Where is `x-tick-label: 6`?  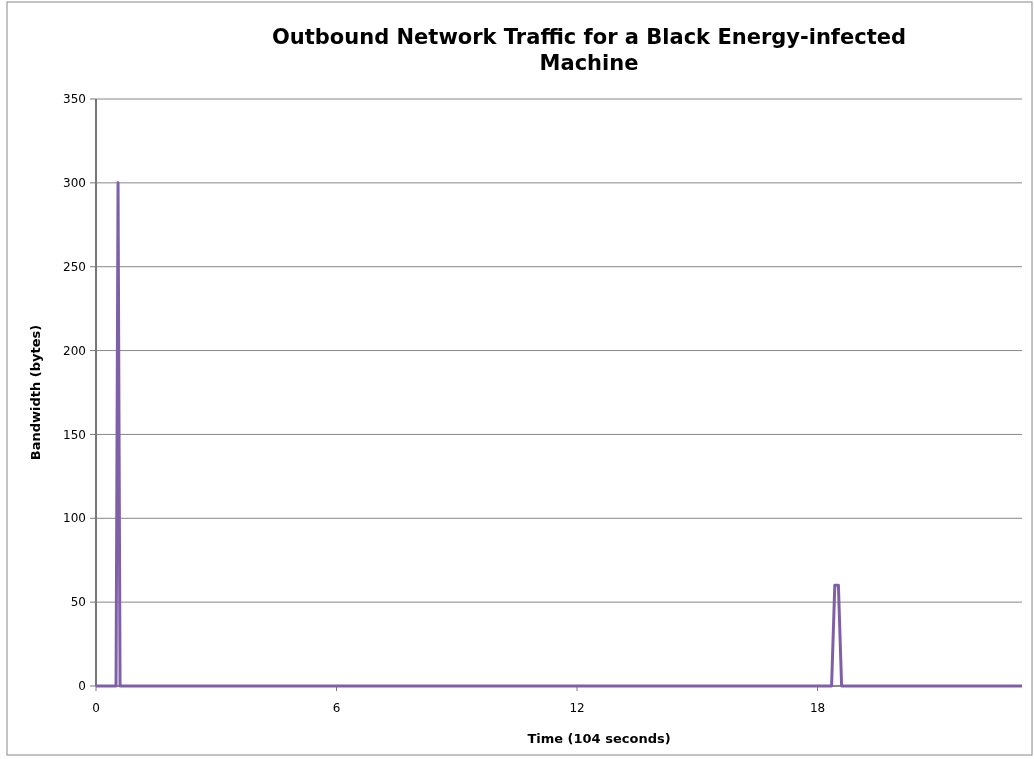
x-tick-label: 6 is located at coordinates (336, 708).